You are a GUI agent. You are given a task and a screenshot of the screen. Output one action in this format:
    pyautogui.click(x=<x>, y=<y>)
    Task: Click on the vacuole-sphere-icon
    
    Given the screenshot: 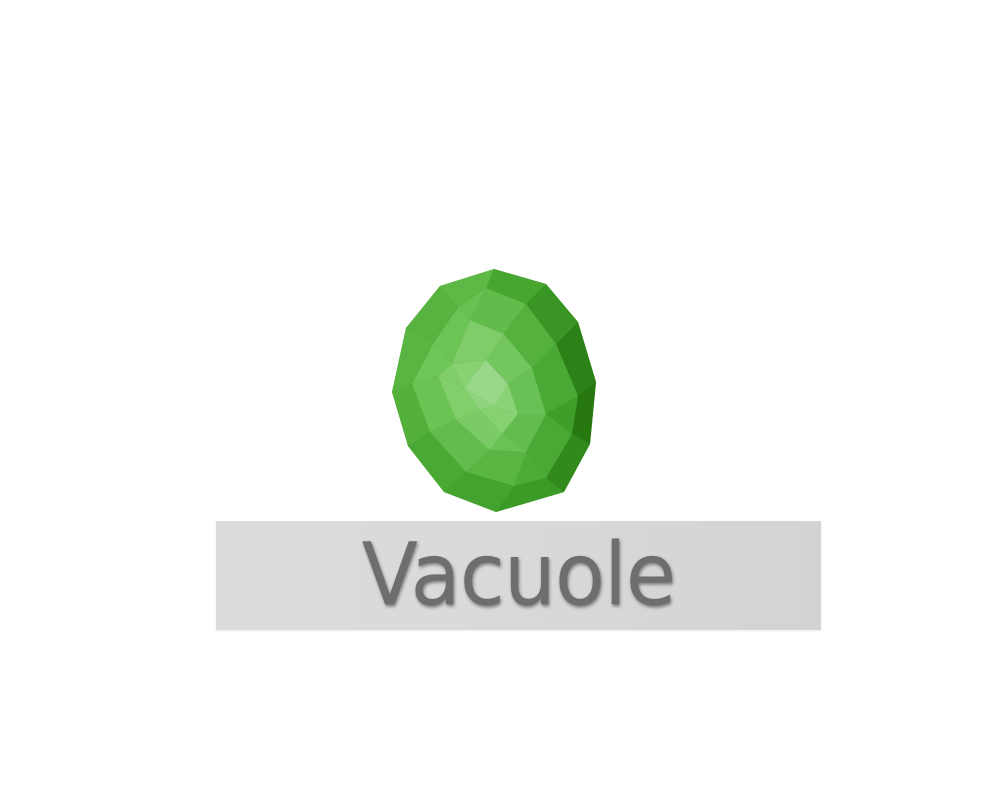 What is the action you would take?
    pyautogui.click(x=494, y=390)
    